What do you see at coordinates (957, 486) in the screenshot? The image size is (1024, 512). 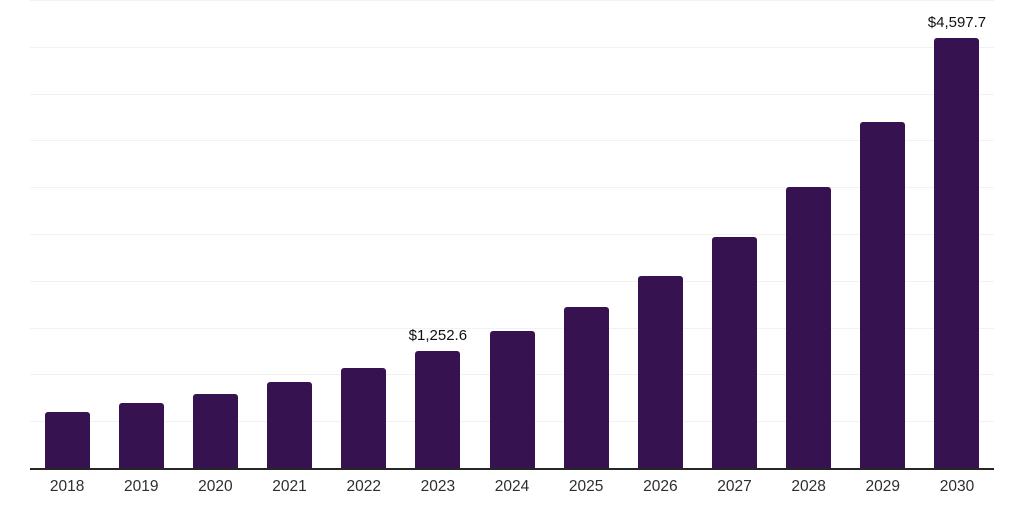 I see `x-tick-label-2030: 2030` at bounding box center [957, 486].